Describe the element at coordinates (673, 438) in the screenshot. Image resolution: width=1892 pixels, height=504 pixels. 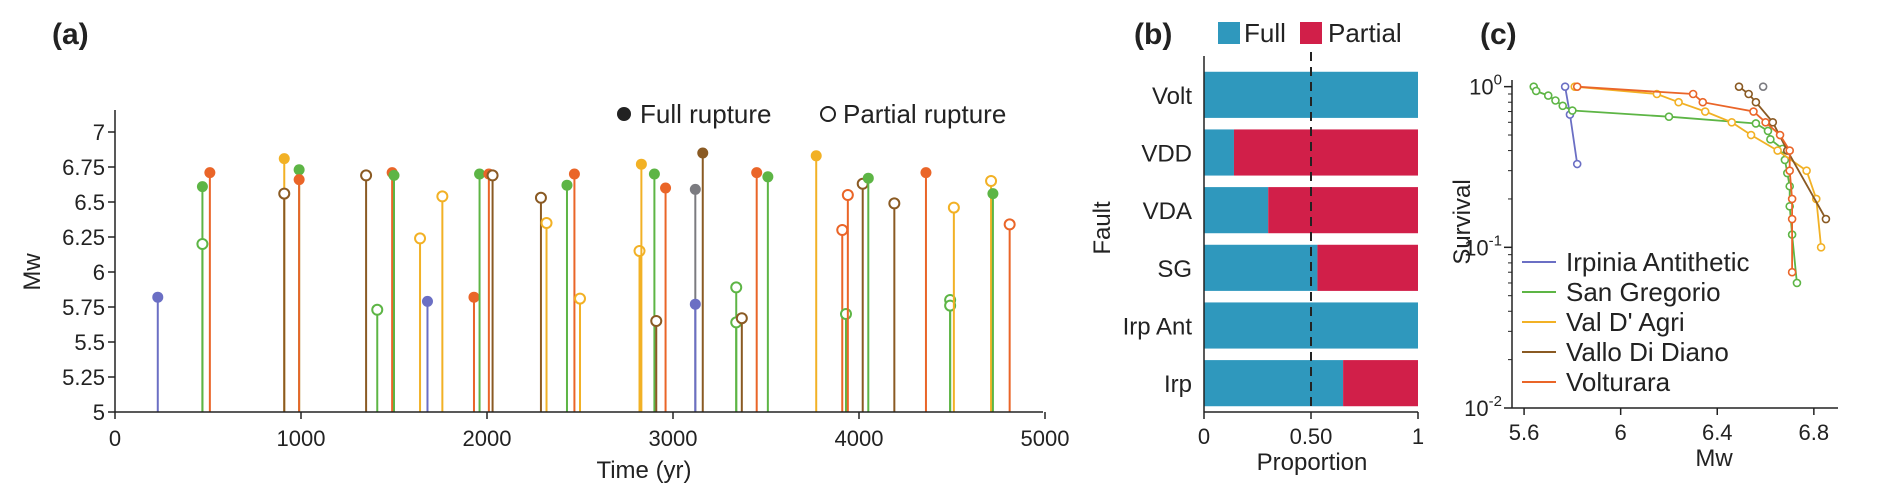
I see `x-tick-label: 3000` at that location.